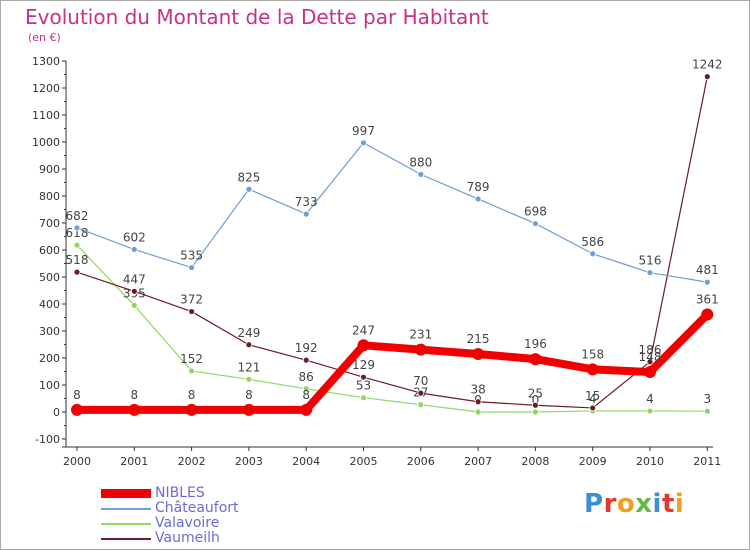 The width and height of the screenshot is (750, 550). I want to click on y-tick-label: 400, so click(49, 304).